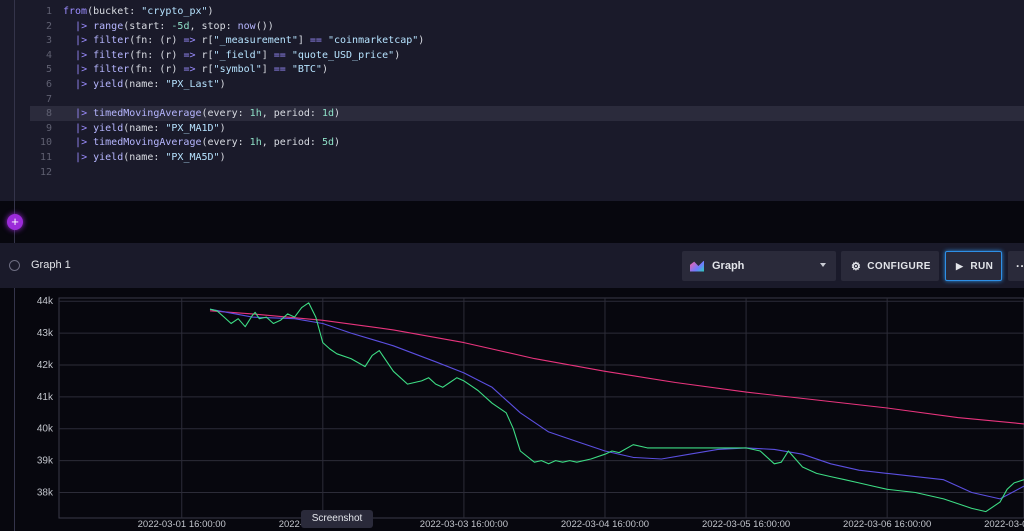  I want to click on y-tick-label: 43k, so click(45, 333).